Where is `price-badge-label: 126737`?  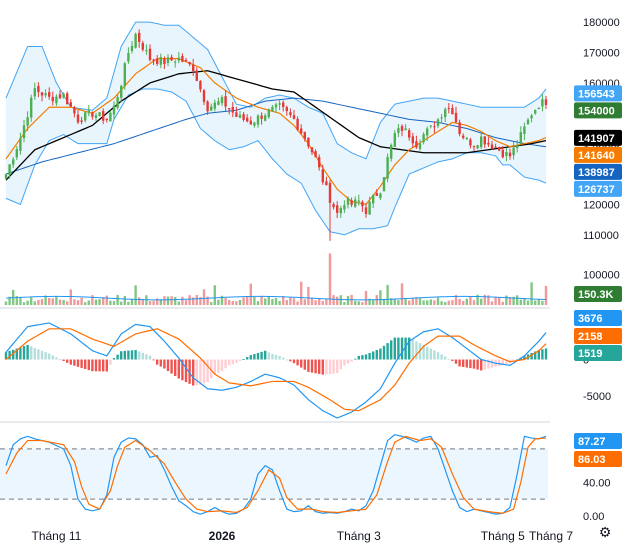 price-badge-label: 126737 is located at coordinates (596, 190).